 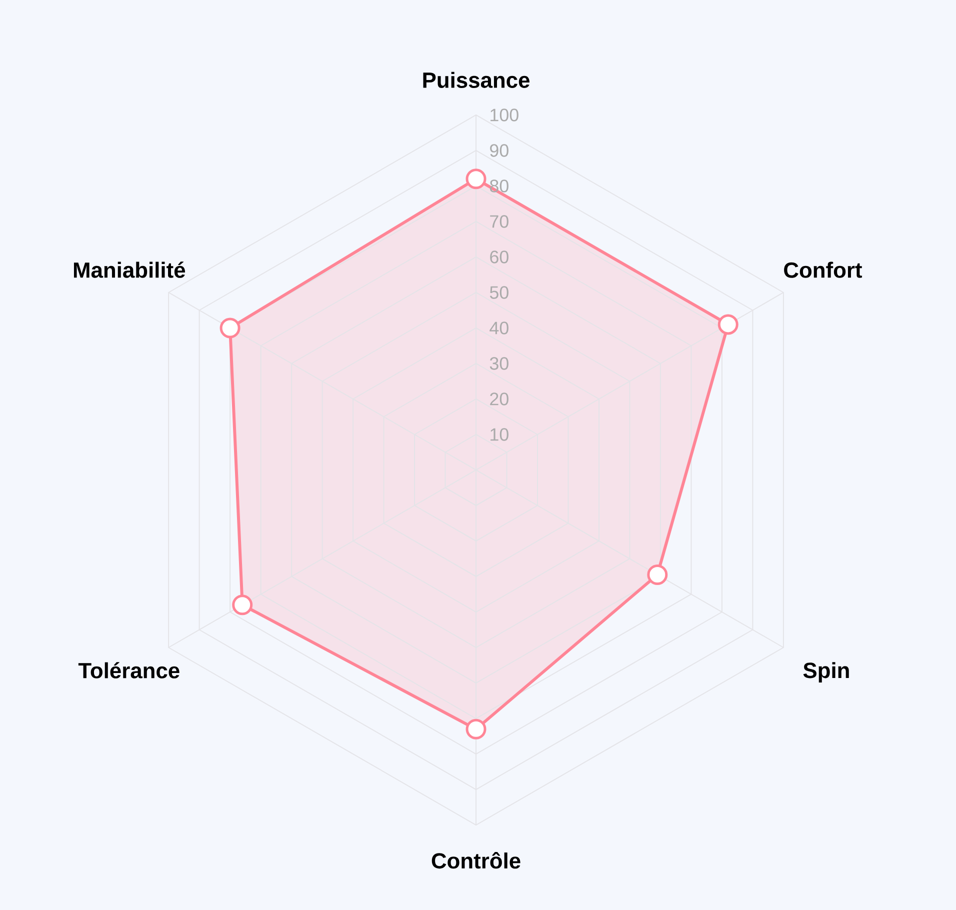 What do you see at coordinates (476, 80) in the screenshot?
I see `spoke-label: Puissance` at bounding box center [476, 80].